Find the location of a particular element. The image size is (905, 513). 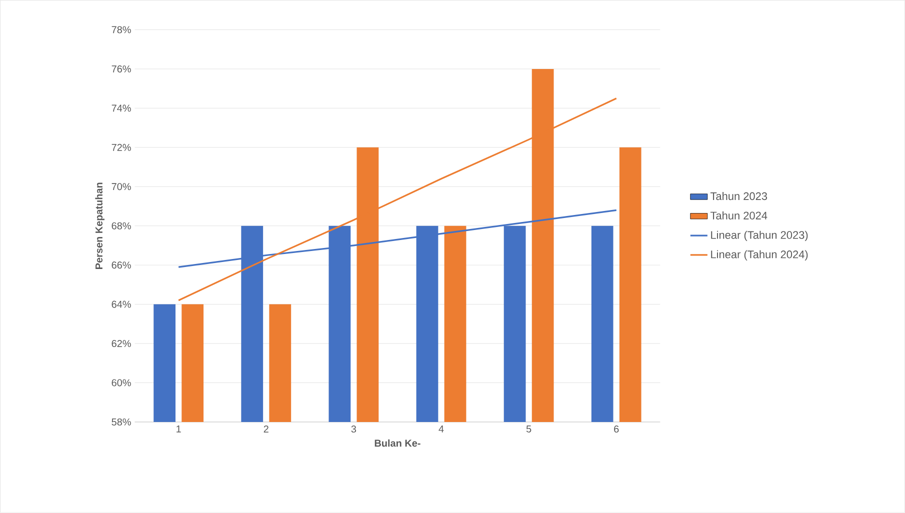

x-tick-label: 1 is located at coordinates (178, 429).